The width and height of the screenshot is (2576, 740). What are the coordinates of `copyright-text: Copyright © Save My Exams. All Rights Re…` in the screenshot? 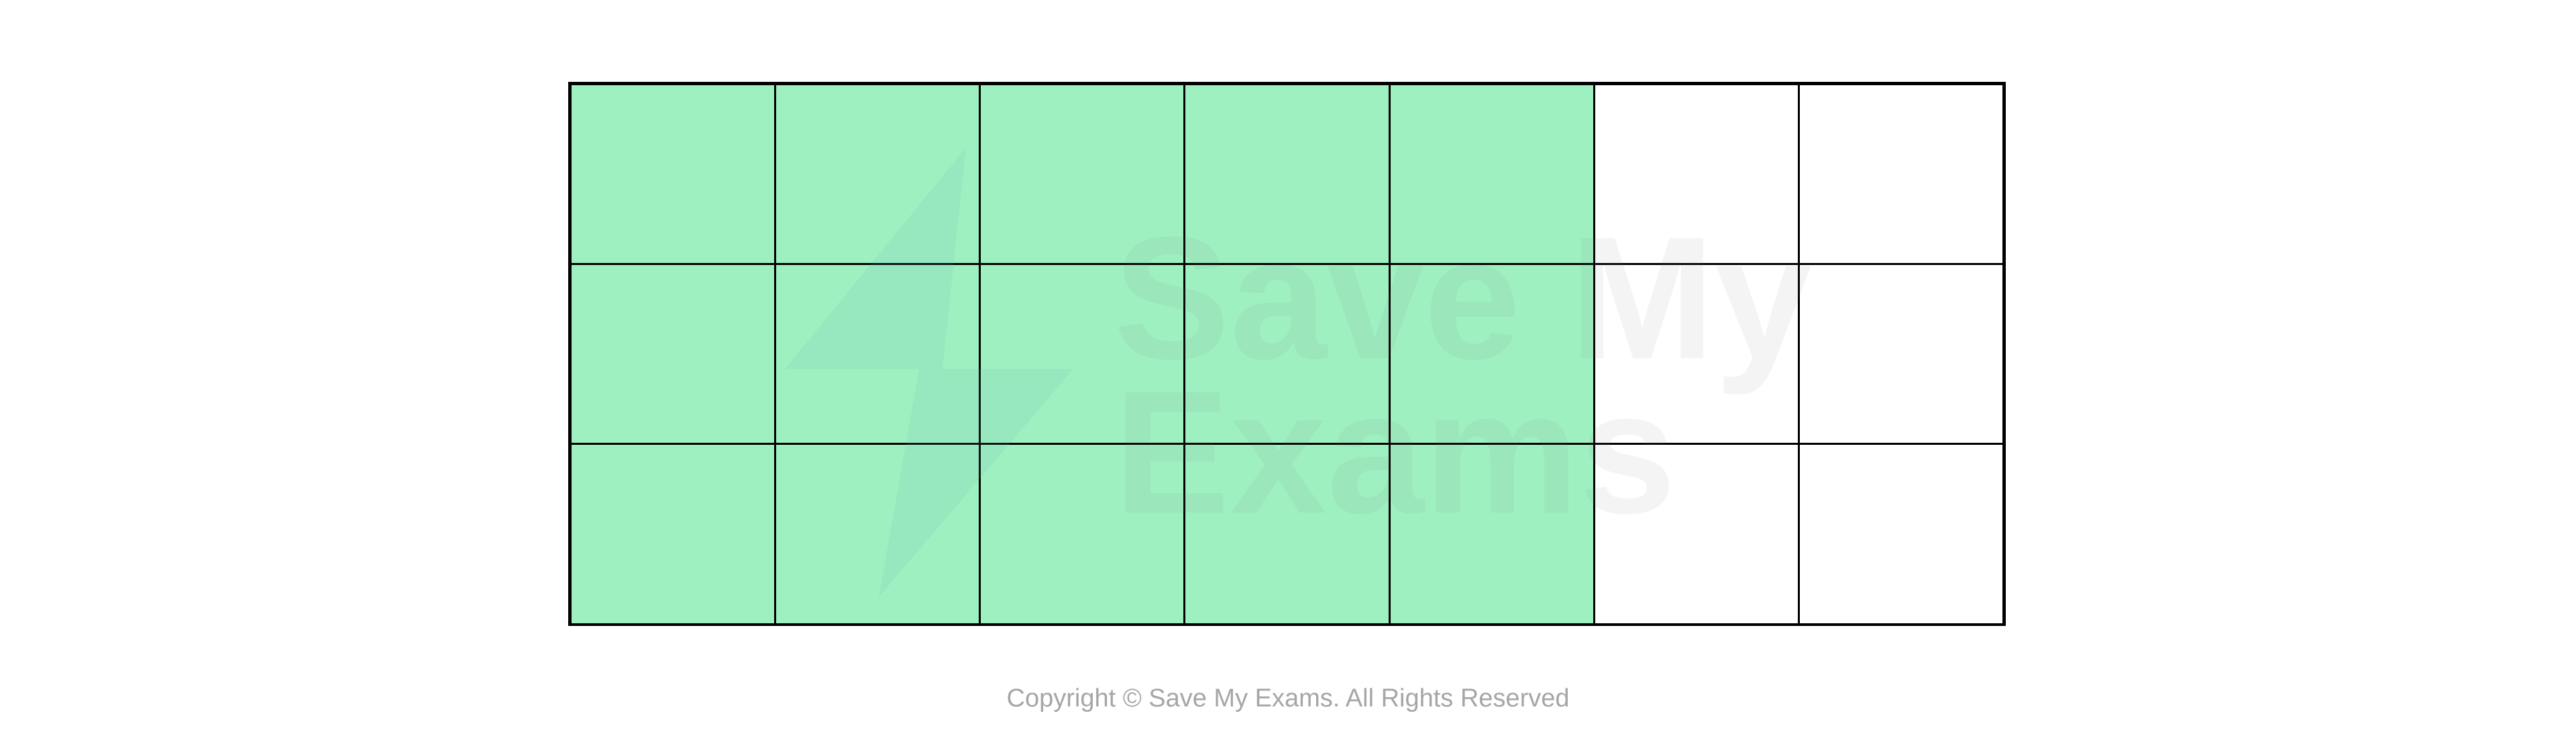 It's located at (1288, 698).